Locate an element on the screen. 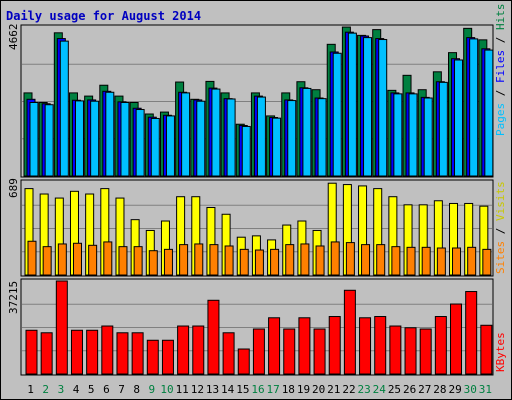  x-tick-label: 28 is located at coordinates (439, 389).